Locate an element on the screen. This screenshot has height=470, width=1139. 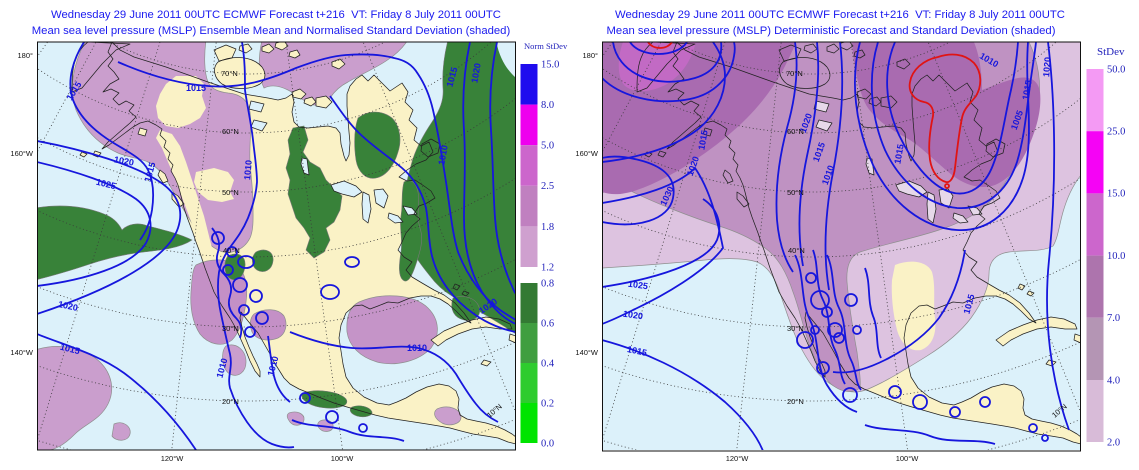
svg-text: 0.6 is located at coordinates (547, 324).